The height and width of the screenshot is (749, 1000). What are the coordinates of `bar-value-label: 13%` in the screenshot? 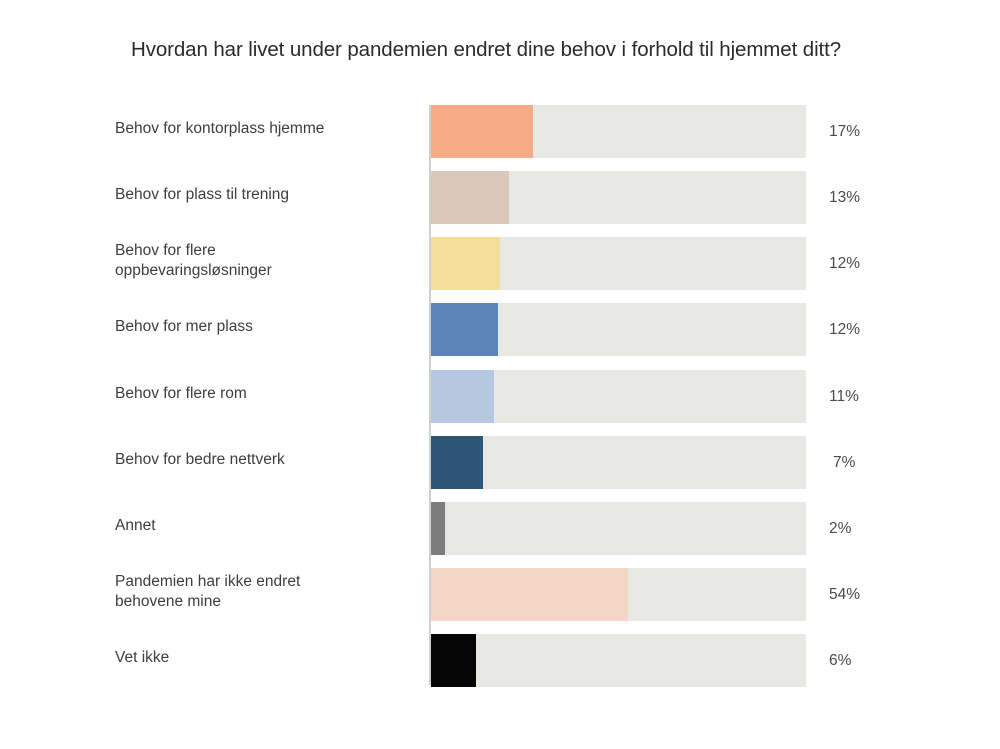 It's located at (845, 197).